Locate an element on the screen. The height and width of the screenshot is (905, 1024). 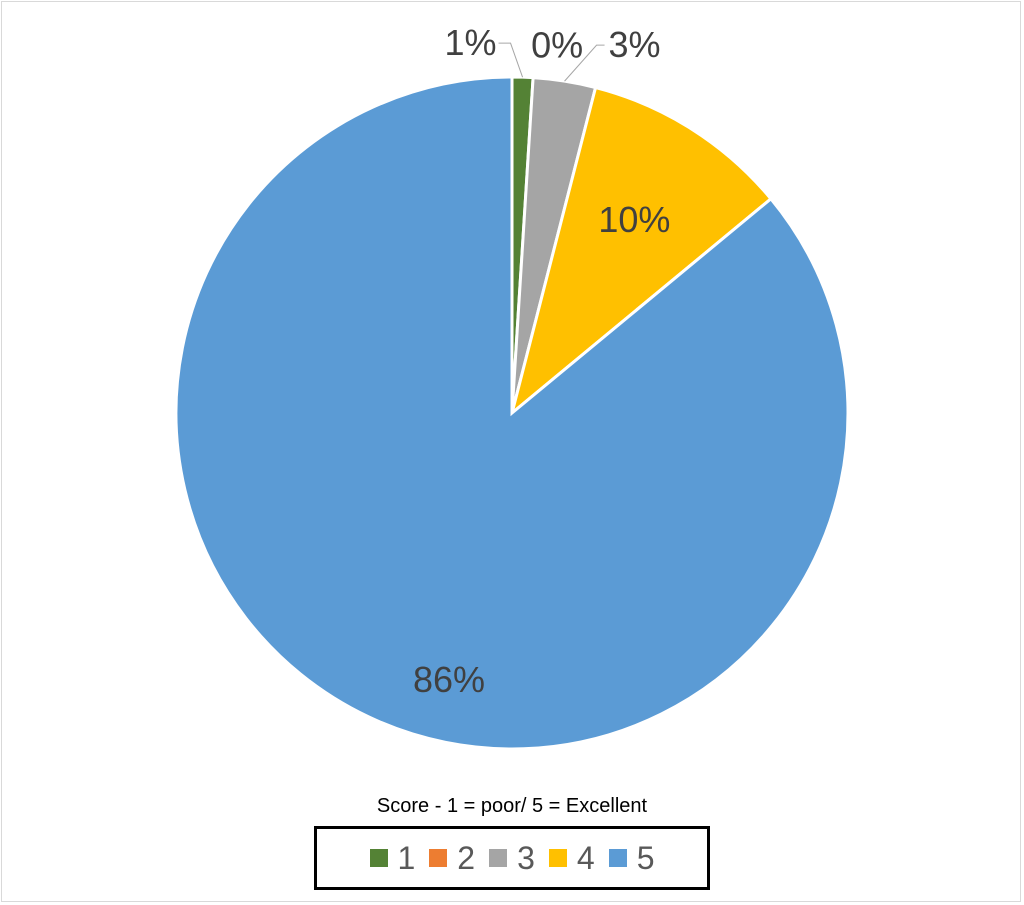
data-label-4: 10% is located at coordinates (634, 219).